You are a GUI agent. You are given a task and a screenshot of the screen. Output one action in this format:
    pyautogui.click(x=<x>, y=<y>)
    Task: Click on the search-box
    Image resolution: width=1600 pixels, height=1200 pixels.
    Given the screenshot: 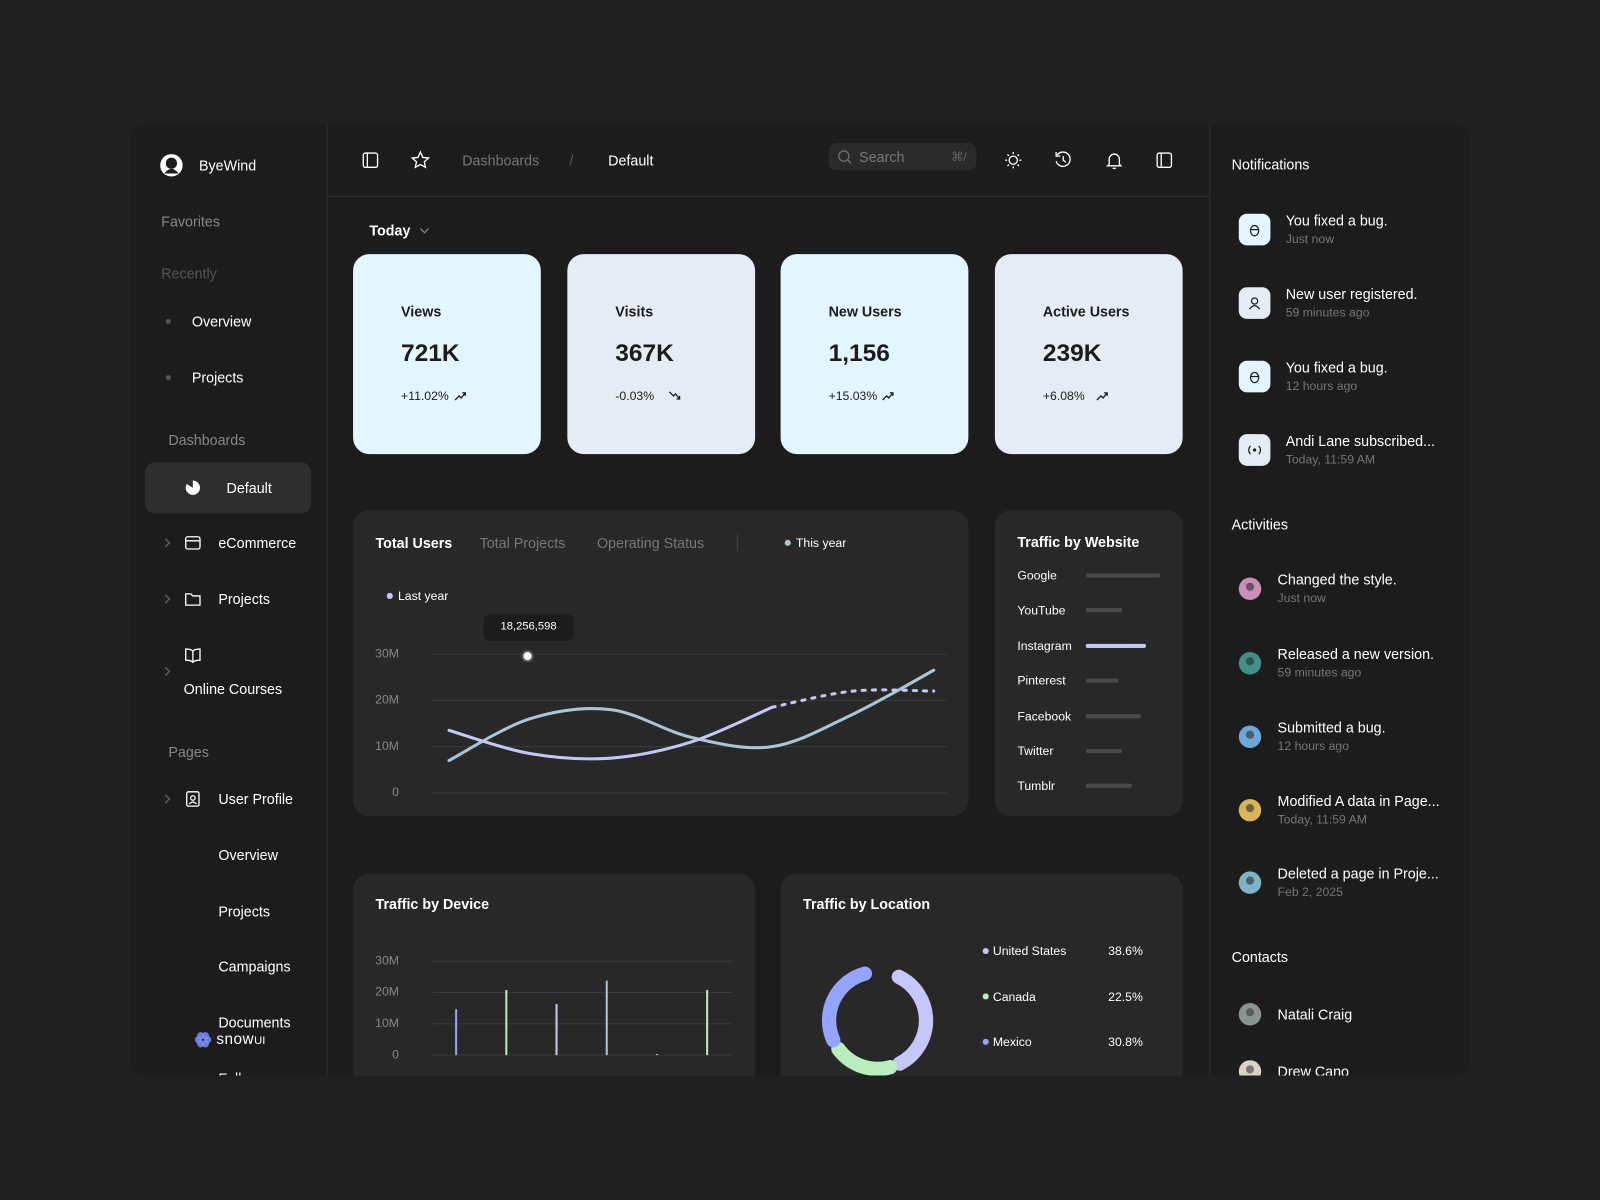 What is the action you would take?
    pyautogui.click(x=902, y=156)
    